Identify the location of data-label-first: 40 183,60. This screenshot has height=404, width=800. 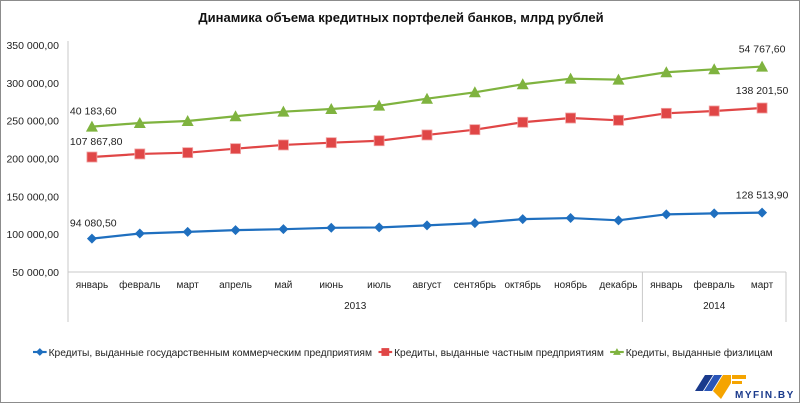
(93, 112).